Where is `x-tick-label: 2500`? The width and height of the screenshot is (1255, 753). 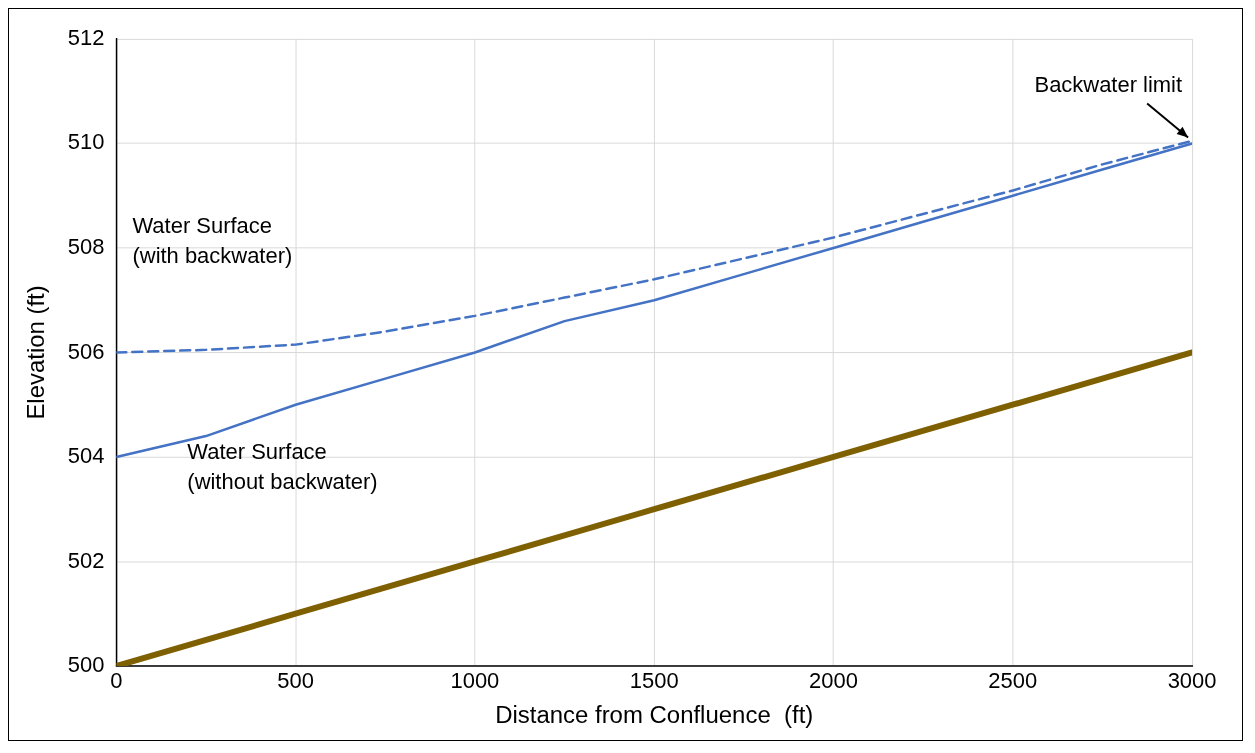
x-tick-label: 2500 is located at coordinates (1013, 681).